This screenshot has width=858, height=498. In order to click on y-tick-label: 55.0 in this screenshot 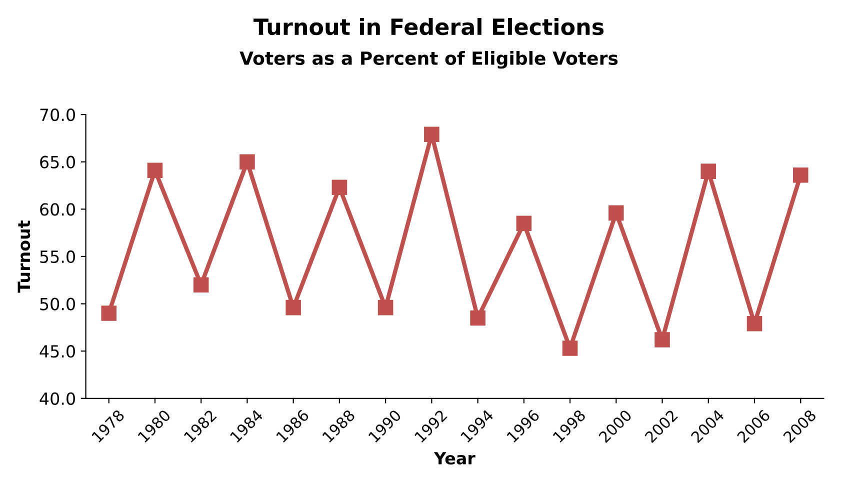, I will do `click(57, 257)`.